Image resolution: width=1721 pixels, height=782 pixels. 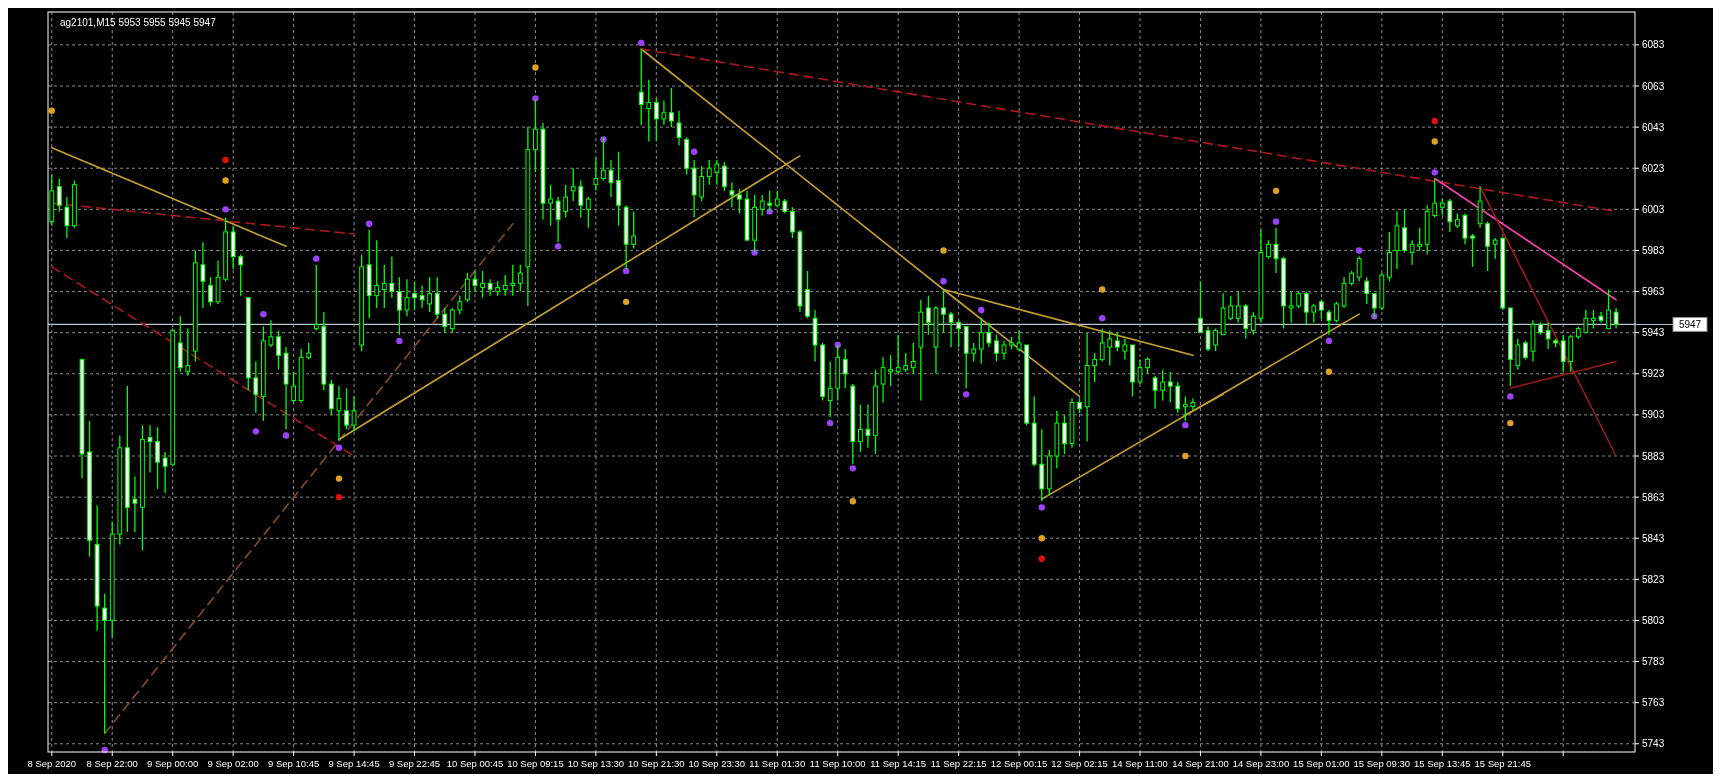 I want to click on x-tick-label: 10 Sep 00:45, so click(x=475, y=763).